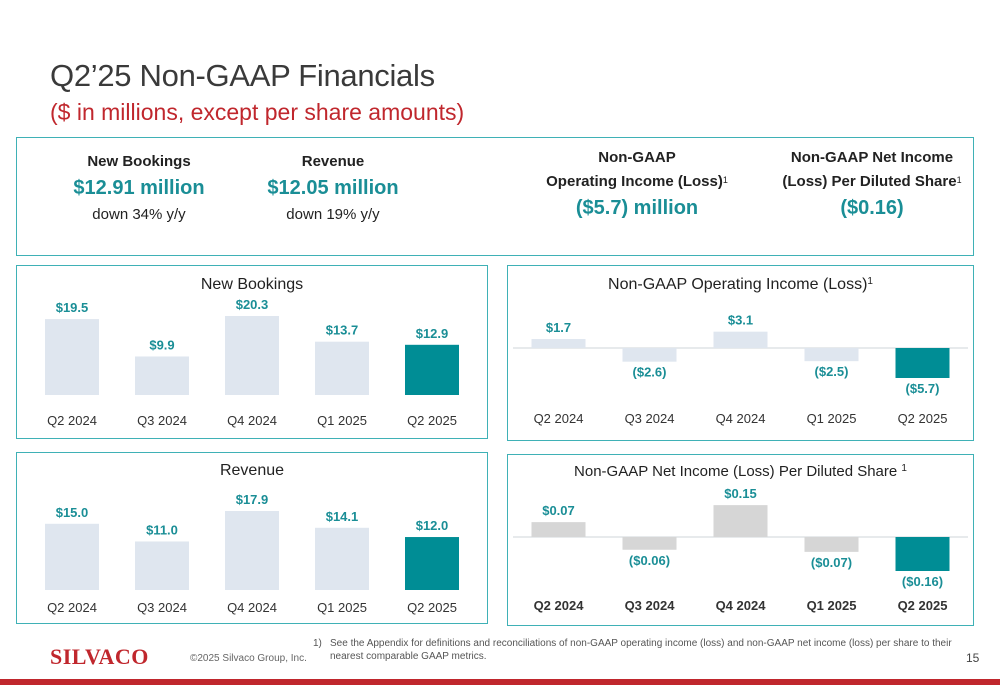  What do you see at coordinates (649, 560) in the screenshot?
I see `data-label: ($0.06)` at bounding box center [649, 560].